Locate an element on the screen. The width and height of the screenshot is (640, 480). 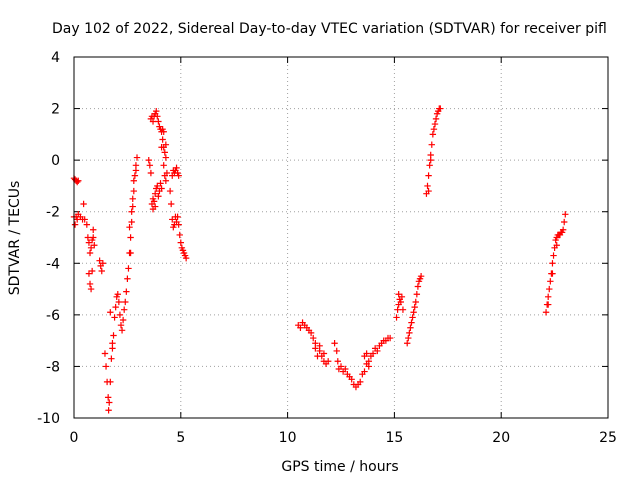
x-tick-label: 5 is located at coordinates (180, 438).